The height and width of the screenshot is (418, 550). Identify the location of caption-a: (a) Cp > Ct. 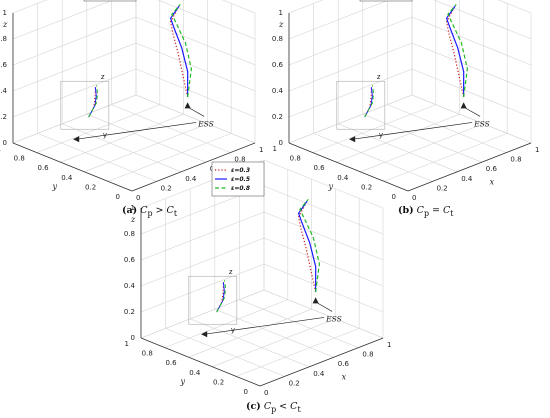
(149, 211).